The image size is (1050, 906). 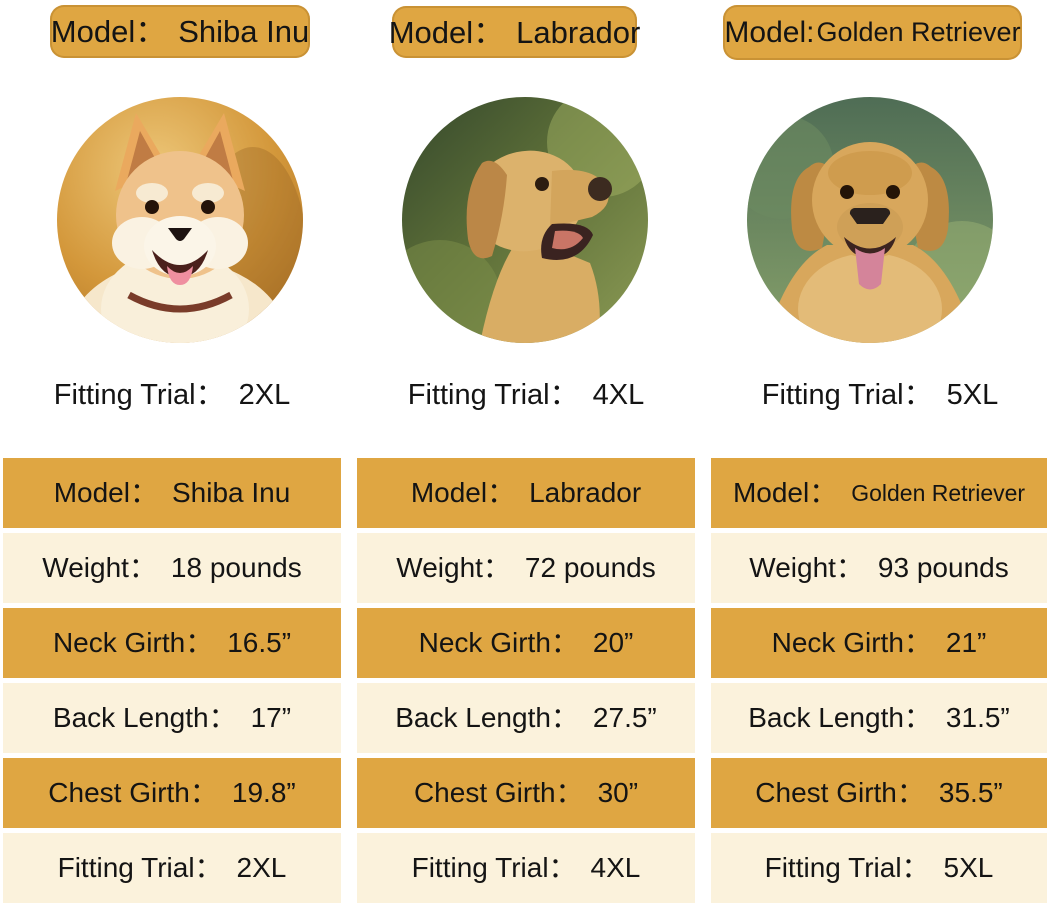 I want to click on row-value: 5XL, so click(x=968, y=867).